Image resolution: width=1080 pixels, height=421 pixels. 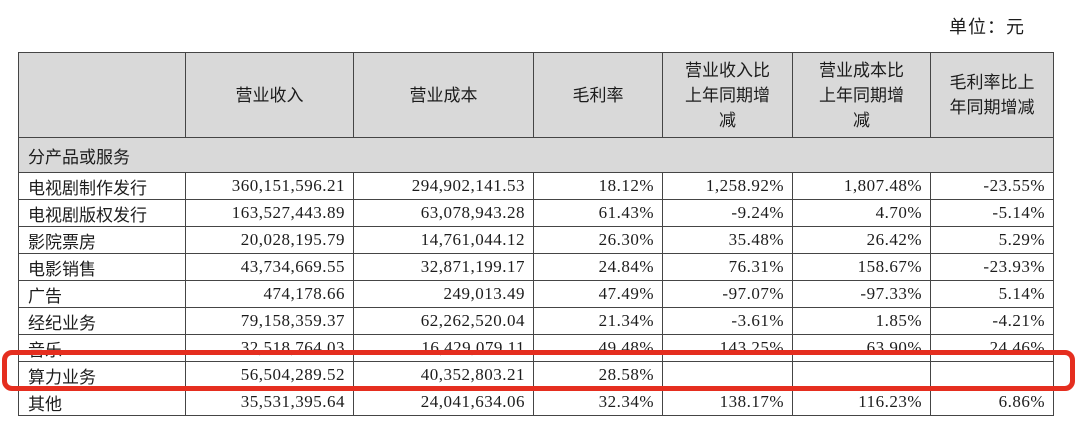 I want to click on cell-margin-change: 5.14%, so click(x=992, y=294).